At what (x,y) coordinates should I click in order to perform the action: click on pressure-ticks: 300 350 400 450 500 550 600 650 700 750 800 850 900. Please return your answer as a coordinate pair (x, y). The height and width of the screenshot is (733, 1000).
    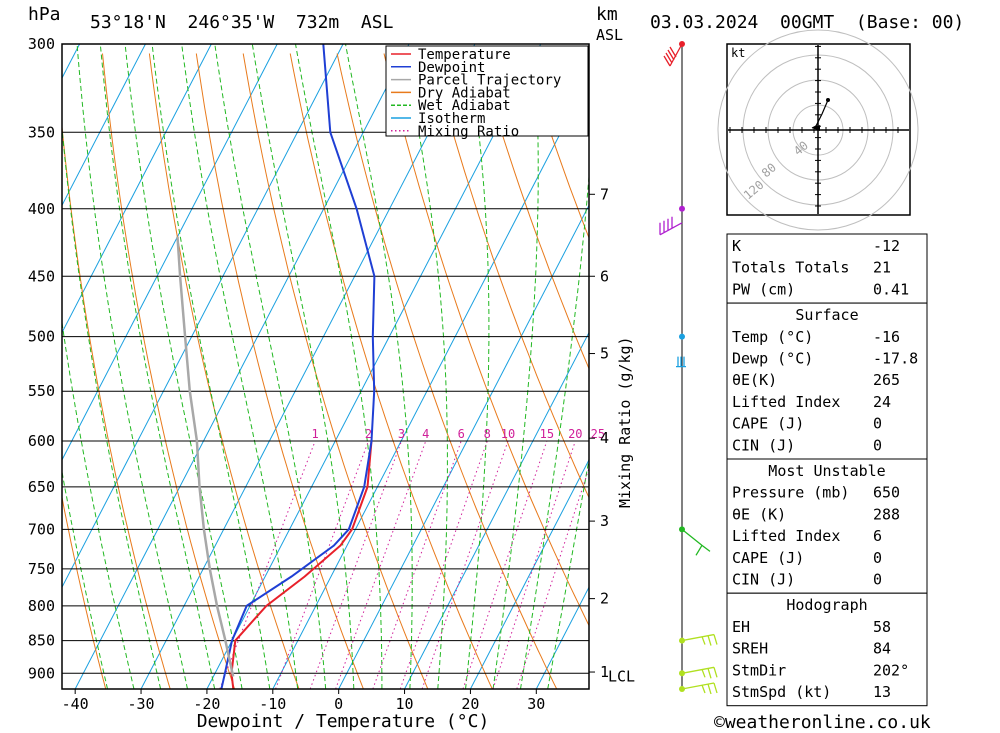
    Looking at the image, I should click on (41, 358).